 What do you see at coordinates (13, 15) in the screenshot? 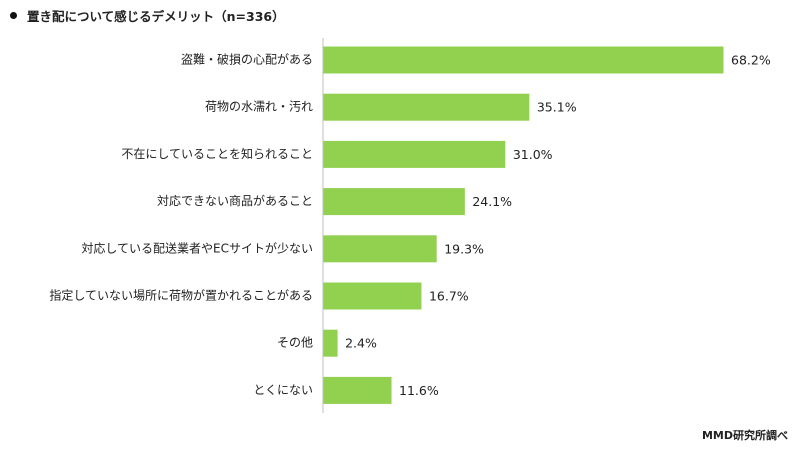
I see `bullet-icon` at bounding box center [13, 15].